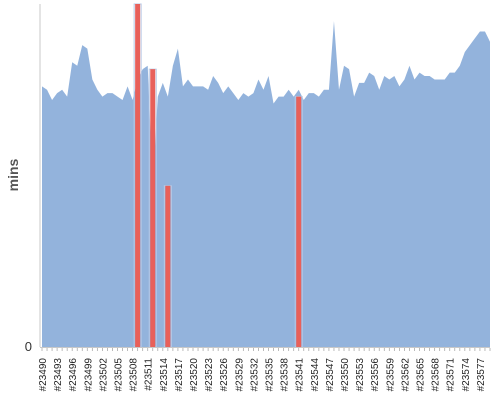  Describe the element at coordinates (224, 375) in the screenshot. I see `x-tick-label: #23526` at that location.